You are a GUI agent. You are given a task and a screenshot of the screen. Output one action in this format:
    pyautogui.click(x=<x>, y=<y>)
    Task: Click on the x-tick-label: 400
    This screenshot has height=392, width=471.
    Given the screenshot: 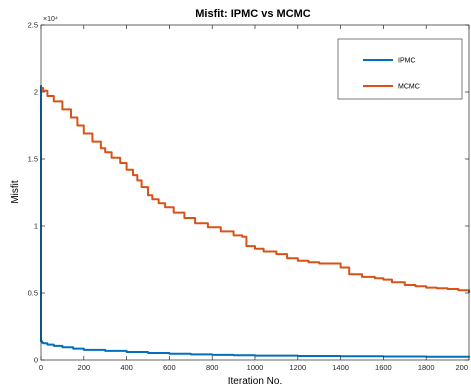 What is the action you would take?
    pyautogui.click(x=126, y=367)
    